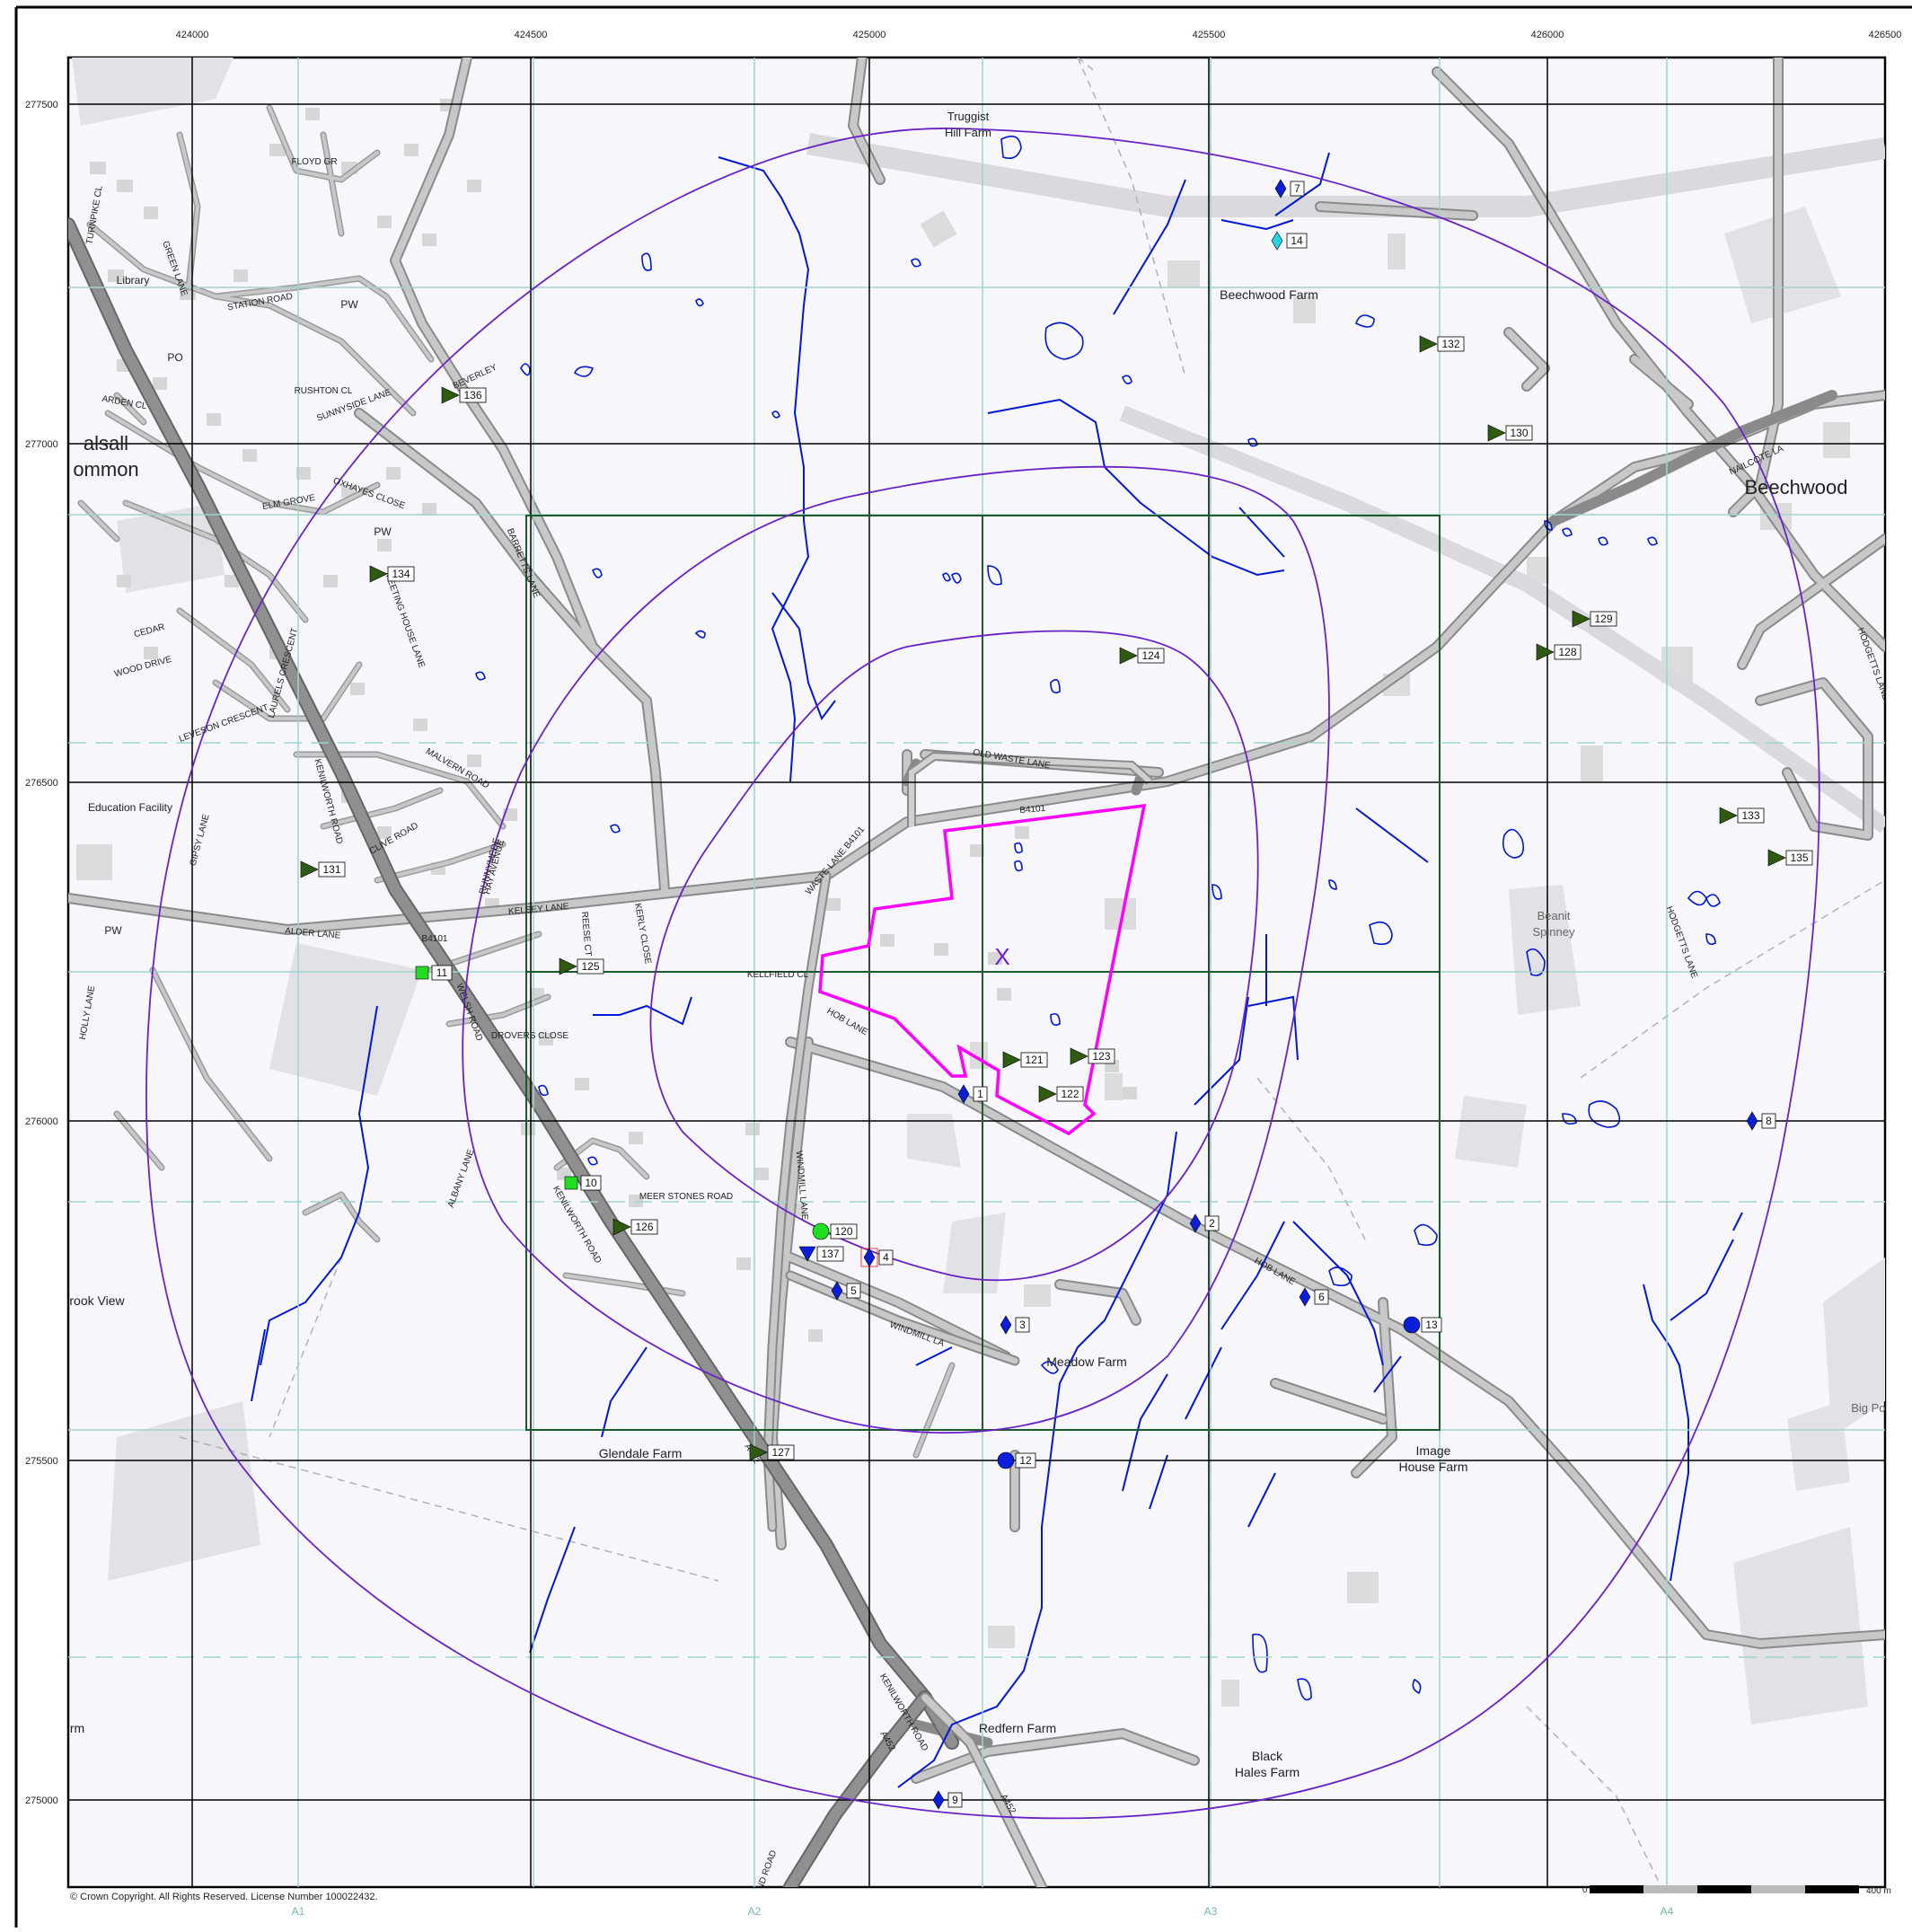  I want to click on marker-label: 131, so click(331, 869).